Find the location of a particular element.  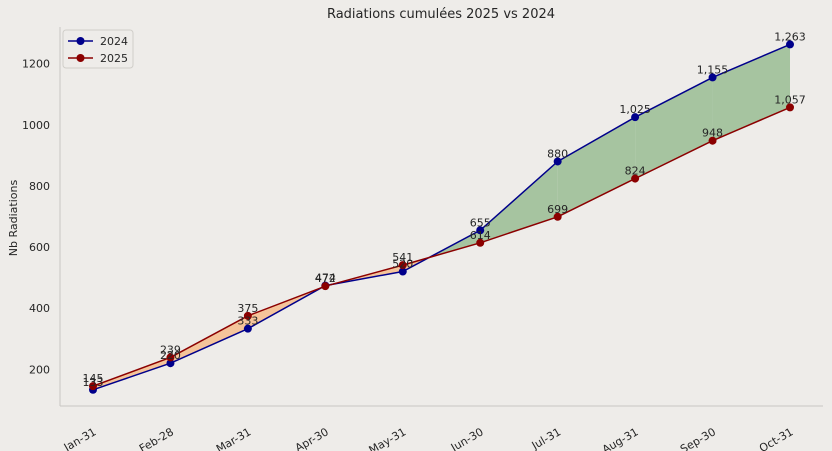

data-label-2025: 375 is located at coordinates (247, 308).